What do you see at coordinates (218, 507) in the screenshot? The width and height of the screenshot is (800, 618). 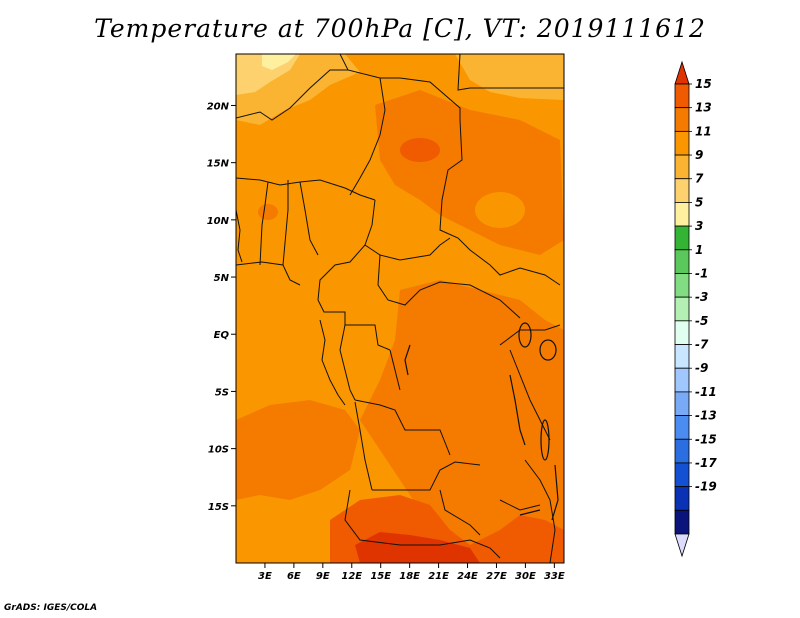 I see `lat-tick-label: 15S` at bounding box center [218, 507].